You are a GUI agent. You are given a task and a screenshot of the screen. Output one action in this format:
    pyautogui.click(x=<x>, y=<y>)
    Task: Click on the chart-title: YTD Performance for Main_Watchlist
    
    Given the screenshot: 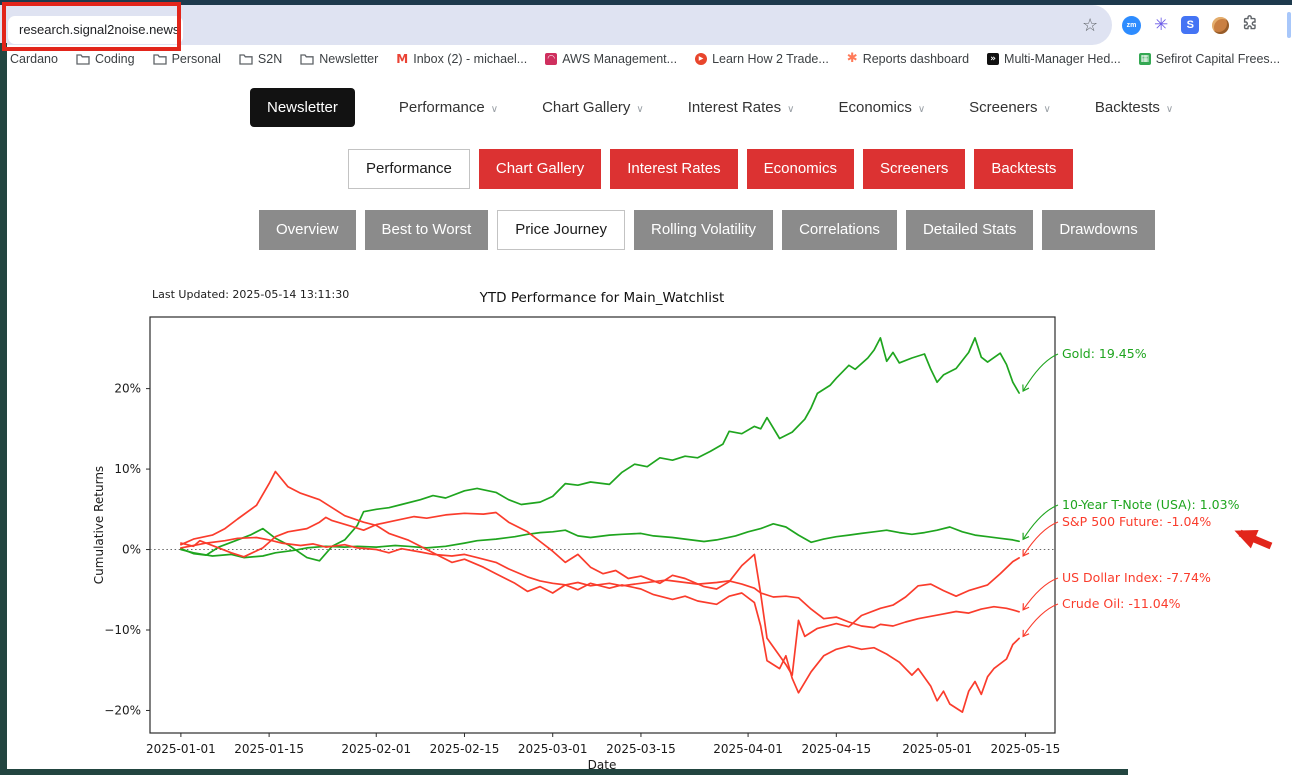 What is the action you would take?
    pyautogui.click(x=602, y=298)
    